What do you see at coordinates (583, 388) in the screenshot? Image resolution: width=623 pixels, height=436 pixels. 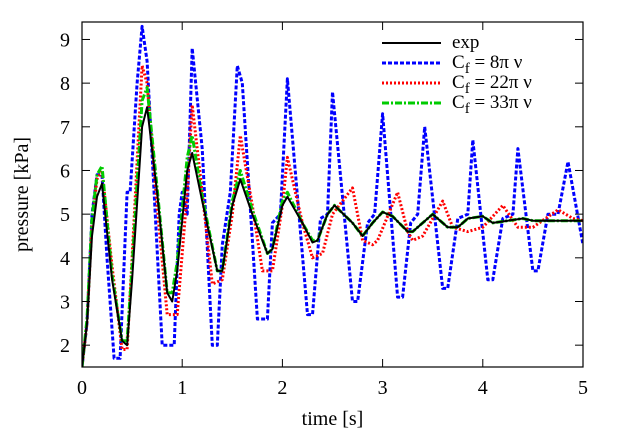 I see `x-tick-label: 5` at bounding box center [583, 388].